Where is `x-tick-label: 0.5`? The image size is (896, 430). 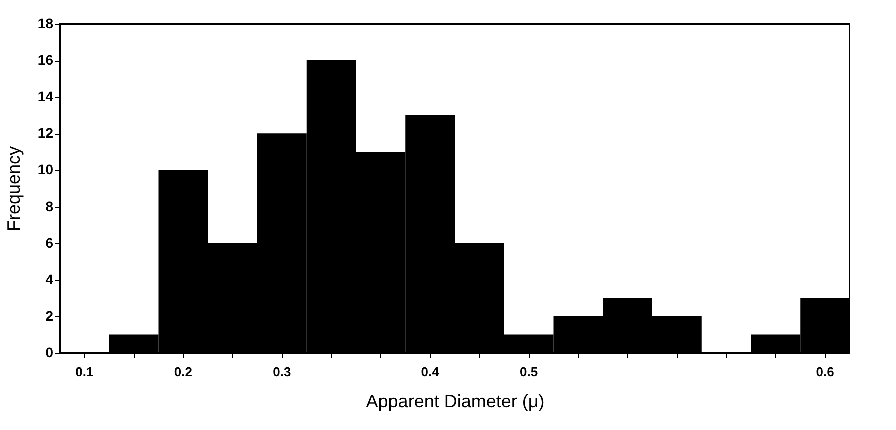
x-tick-label: 0.5 is located at coordinates (529, 372).